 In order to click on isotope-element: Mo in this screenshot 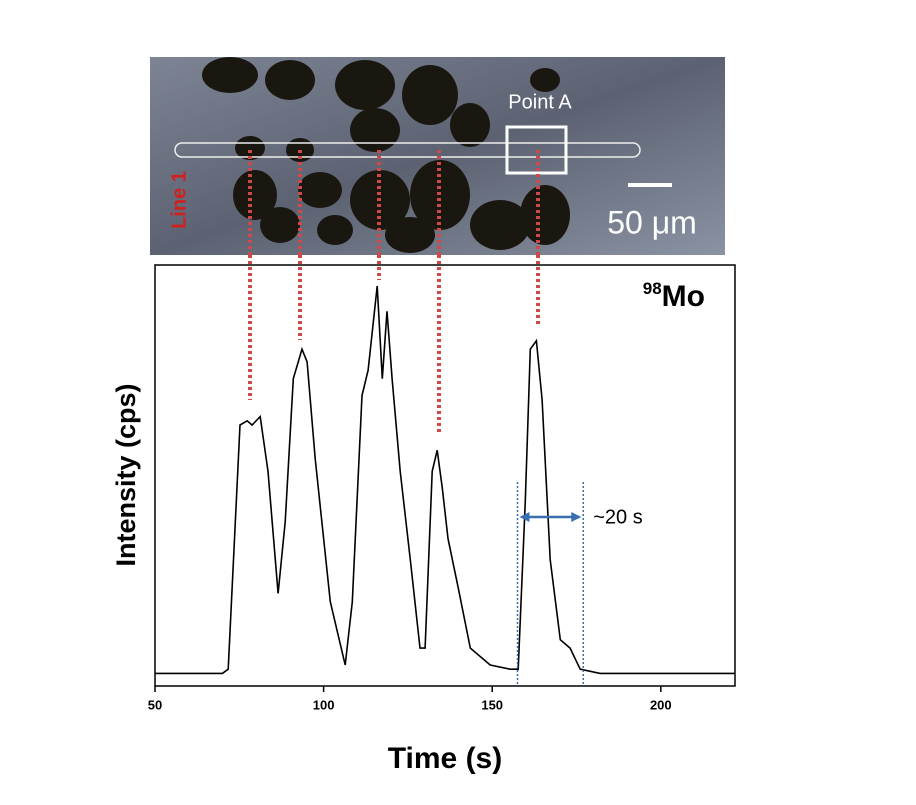, I will do `click(683, 296)`.